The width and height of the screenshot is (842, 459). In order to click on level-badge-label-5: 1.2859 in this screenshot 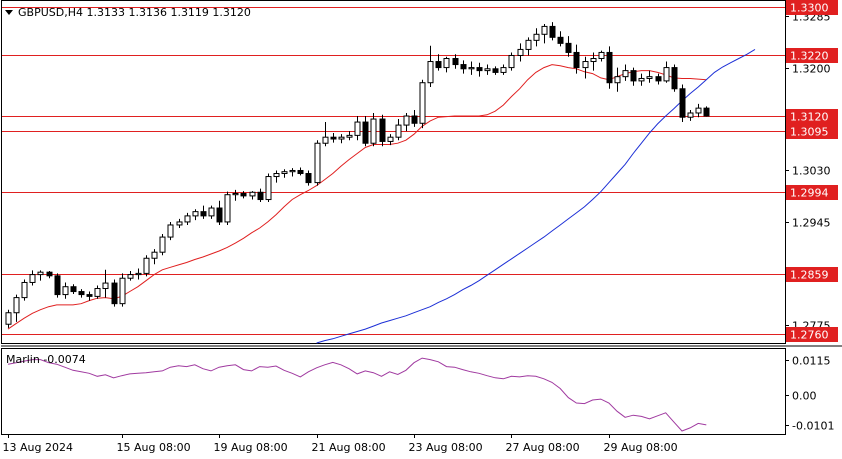, I will do `click(809, 275)`.